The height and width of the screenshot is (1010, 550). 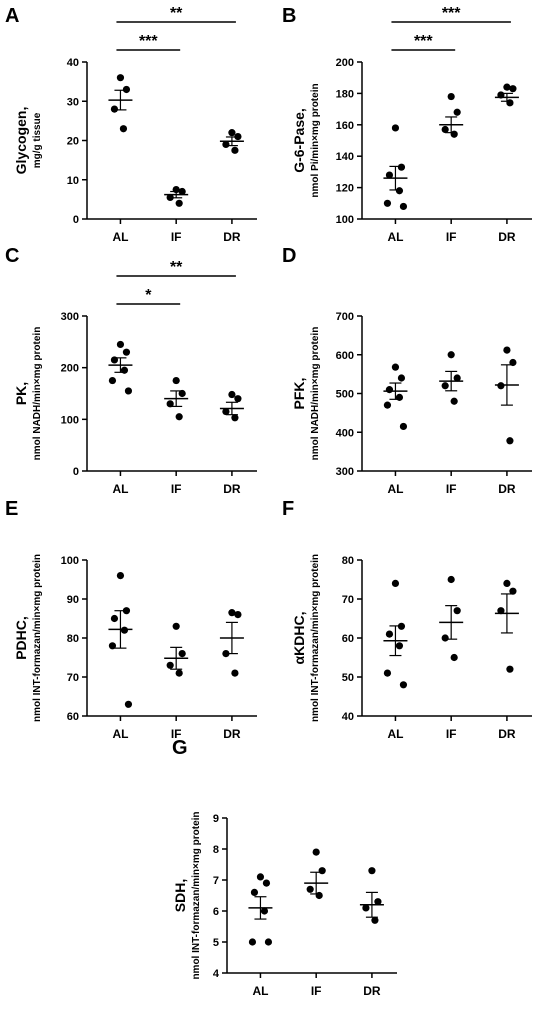 I want to click on panel-label: G, so click(x=180, y=748).